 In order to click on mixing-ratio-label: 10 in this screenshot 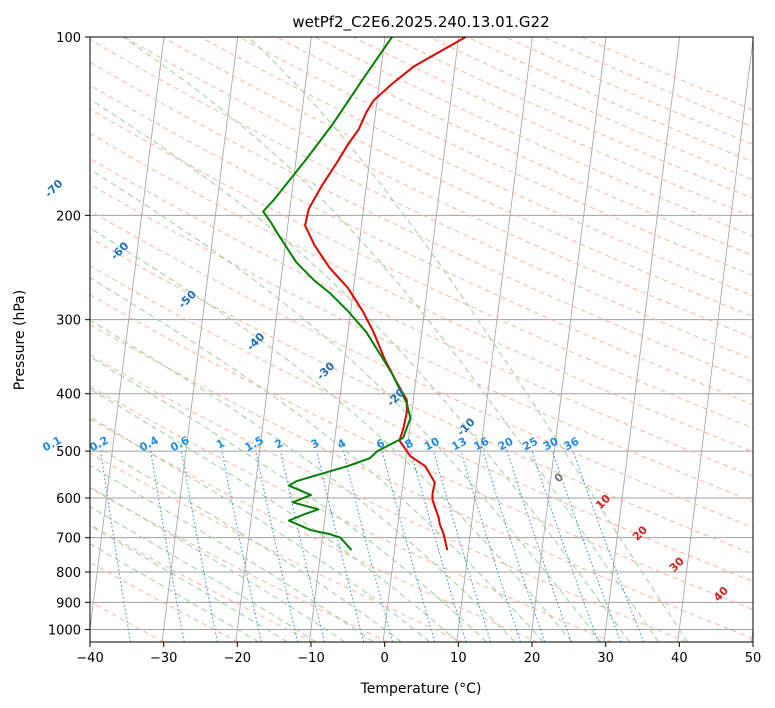, I will do `click(432, 444)`.